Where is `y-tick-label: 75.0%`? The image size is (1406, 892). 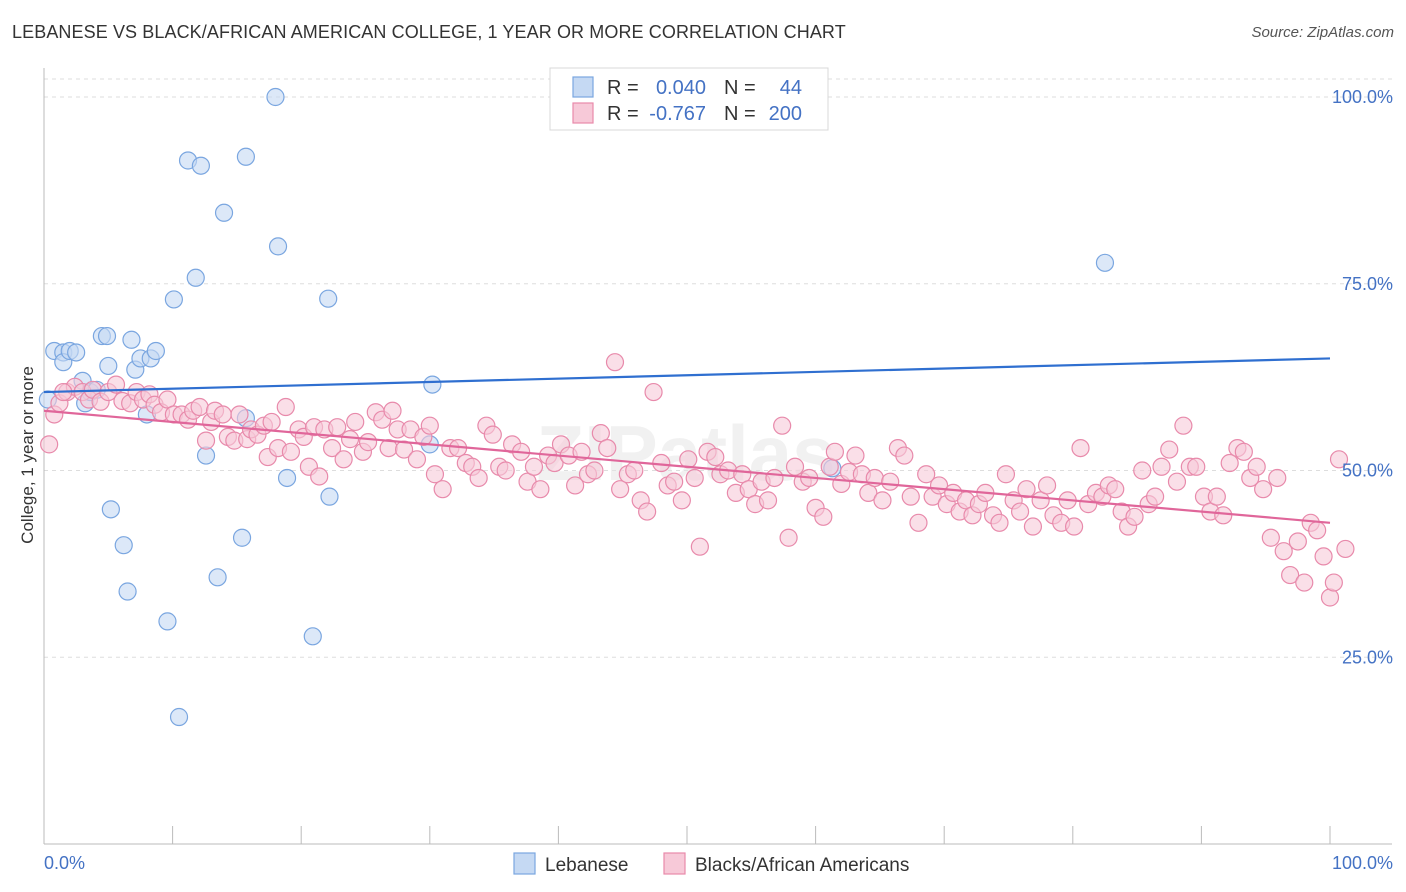
y-tick-label: 75.0% is located at coordinates (1367, 284).